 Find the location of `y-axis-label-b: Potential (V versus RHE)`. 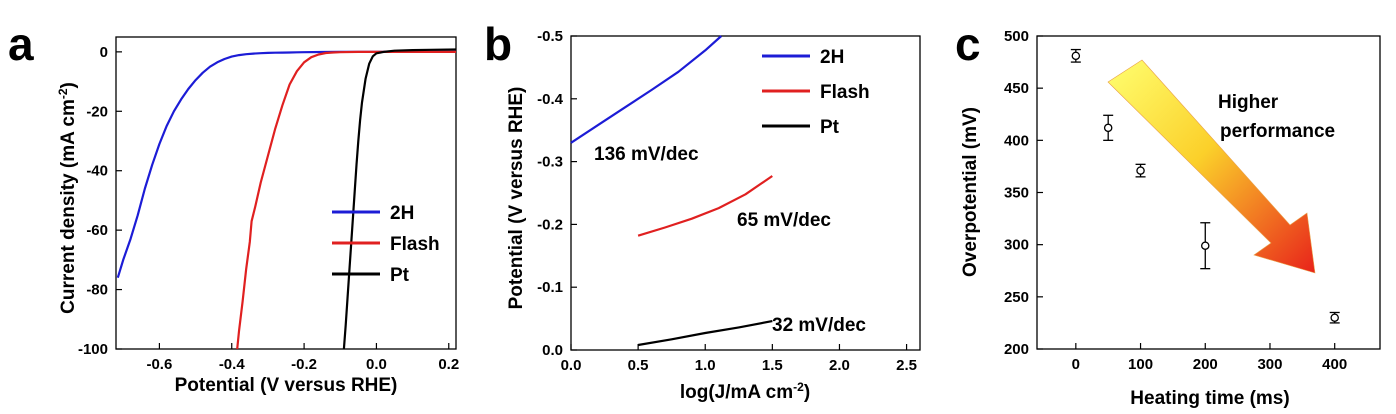

y-axis-label-b: Potential (V versus RHE) is located at coordinates (516, 198).